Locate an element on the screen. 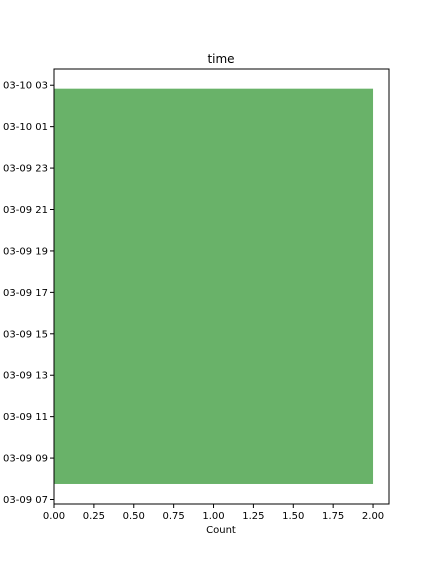 The height and width of the screenshot is (576, 432). y-tick-label: 03-09 21 is located at coordinates (25, 210).